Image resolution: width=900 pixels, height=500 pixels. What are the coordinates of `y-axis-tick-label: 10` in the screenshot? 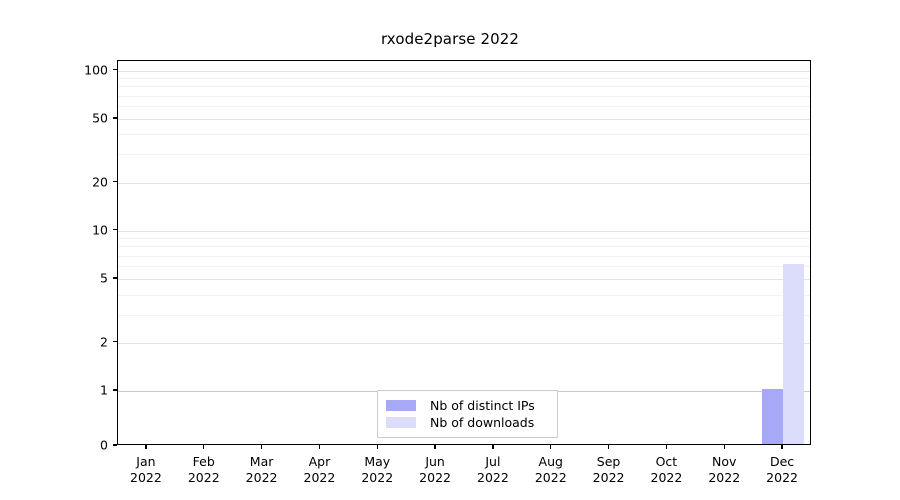 It's located at (100, 230).